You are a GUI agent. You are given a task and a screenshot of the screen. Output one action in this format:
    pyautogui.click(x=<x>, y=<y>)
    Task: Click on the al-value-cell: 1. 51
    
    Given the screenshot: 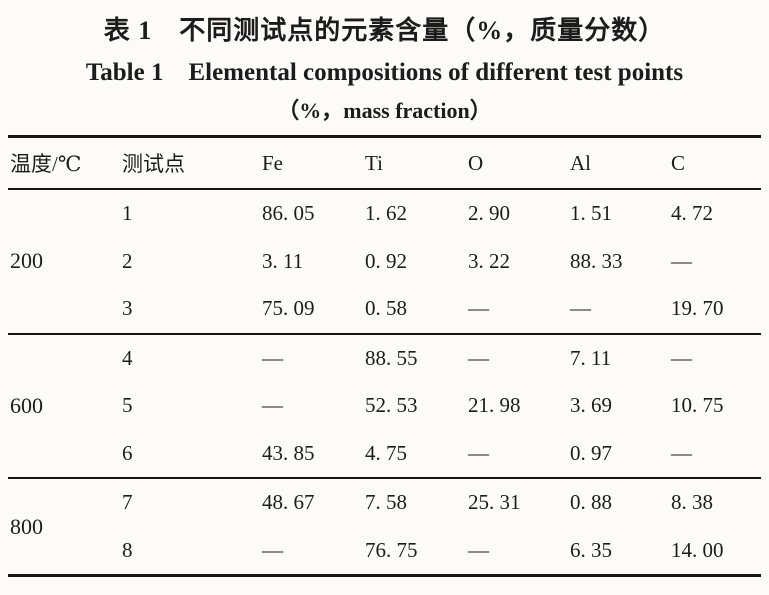 What is the action you would take?
    pyautogui.click(x=591, y=213)
    